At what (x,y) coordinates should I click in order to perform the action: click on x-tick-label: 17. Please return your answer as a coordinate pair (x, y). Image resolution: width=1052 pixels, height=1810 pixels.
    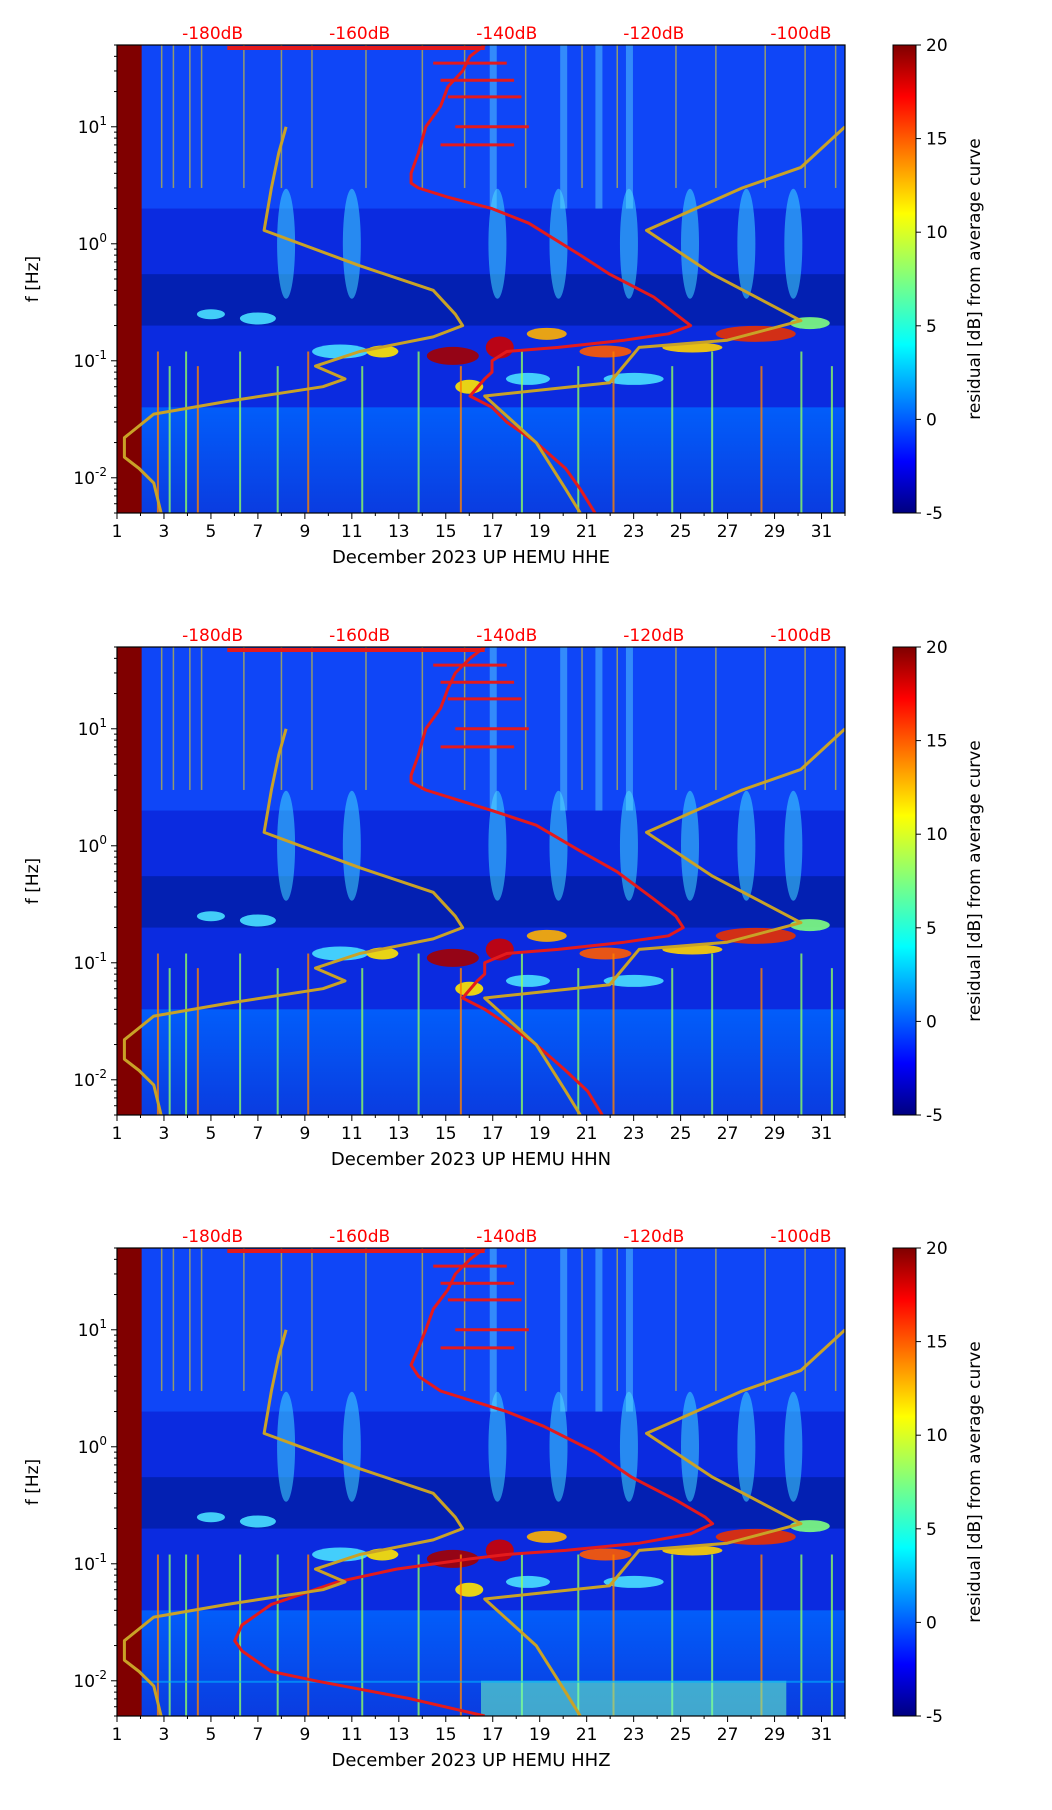
    Looking at the image, I should click on (493, 1735).